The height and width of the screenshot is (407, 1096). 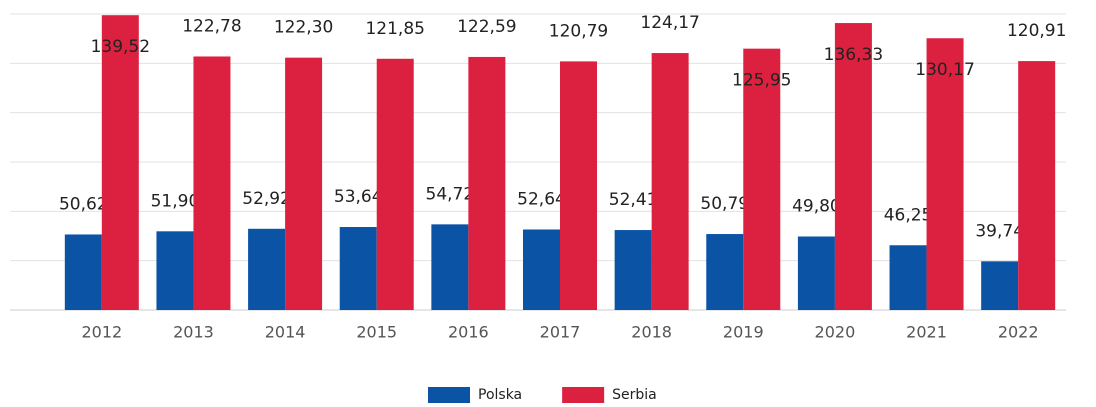 What do you see at coordinates (450, 194) in the screenshot?
I see `value-label: 54,72` at bounding box center [450, 194].